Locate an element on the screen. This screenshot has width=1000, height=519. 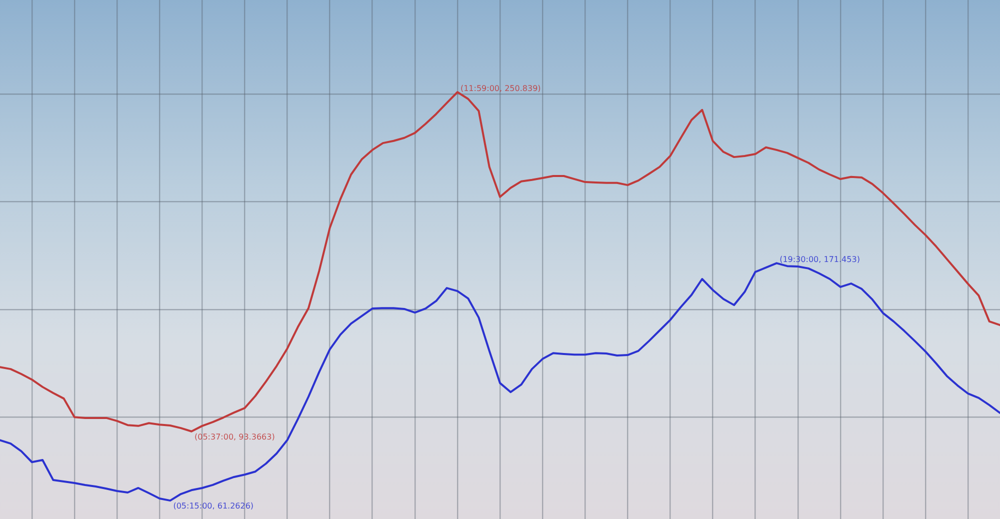
data-label: (05:15:00, 61.2626) is located at coordinates (213, 506).